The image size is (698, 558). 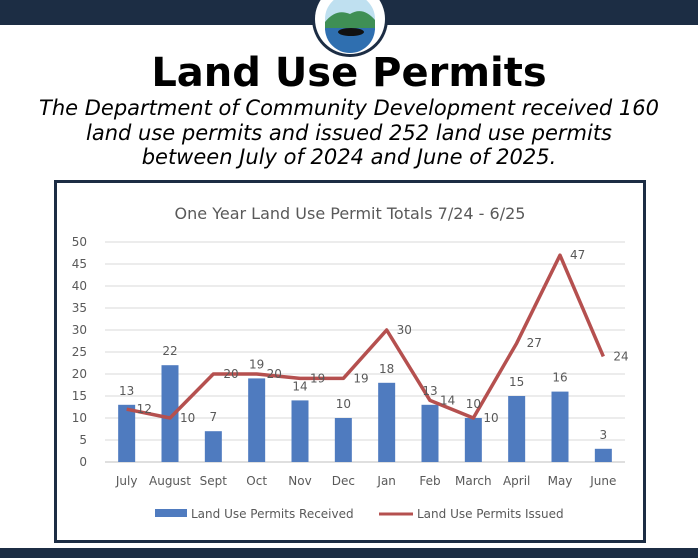 I want to click on bar-data-label: 14, so click(x=299, y=386).